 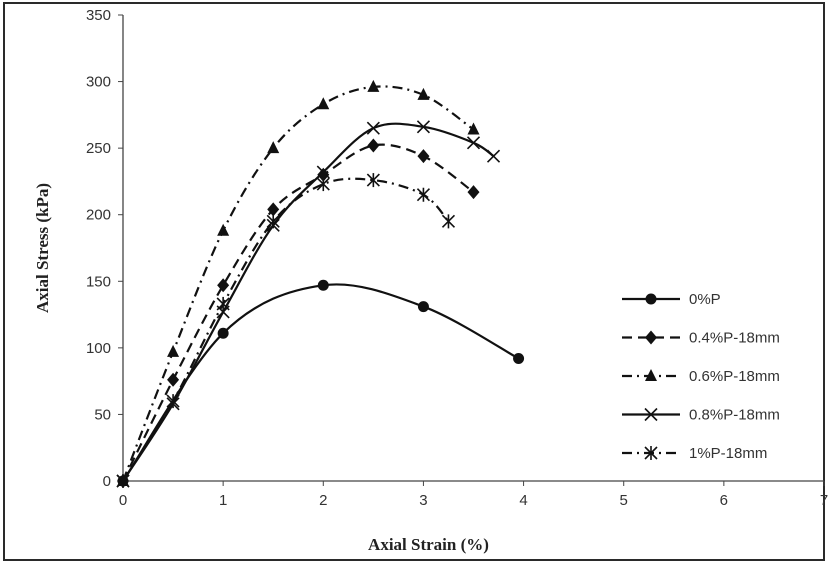 I want to click on legend-label: 1%P-18mm, so click(x=728, y=453).